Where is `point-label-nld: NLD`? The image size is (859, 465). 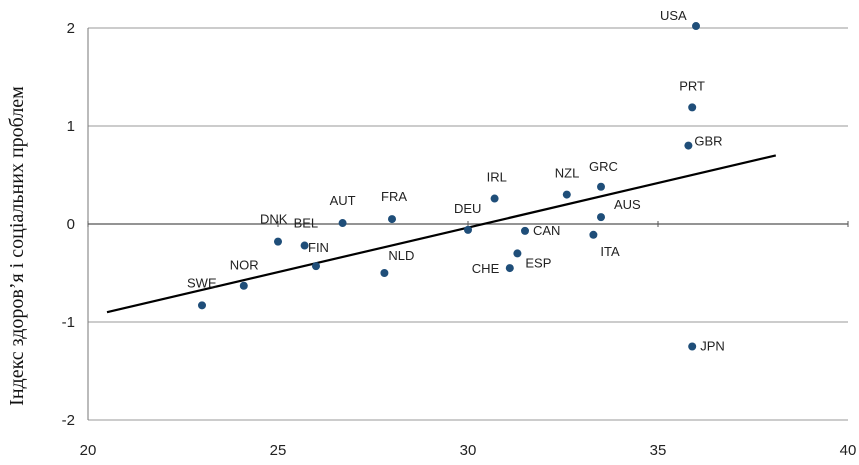
point-label-nld: NLD is located at coordinates (401, 255).